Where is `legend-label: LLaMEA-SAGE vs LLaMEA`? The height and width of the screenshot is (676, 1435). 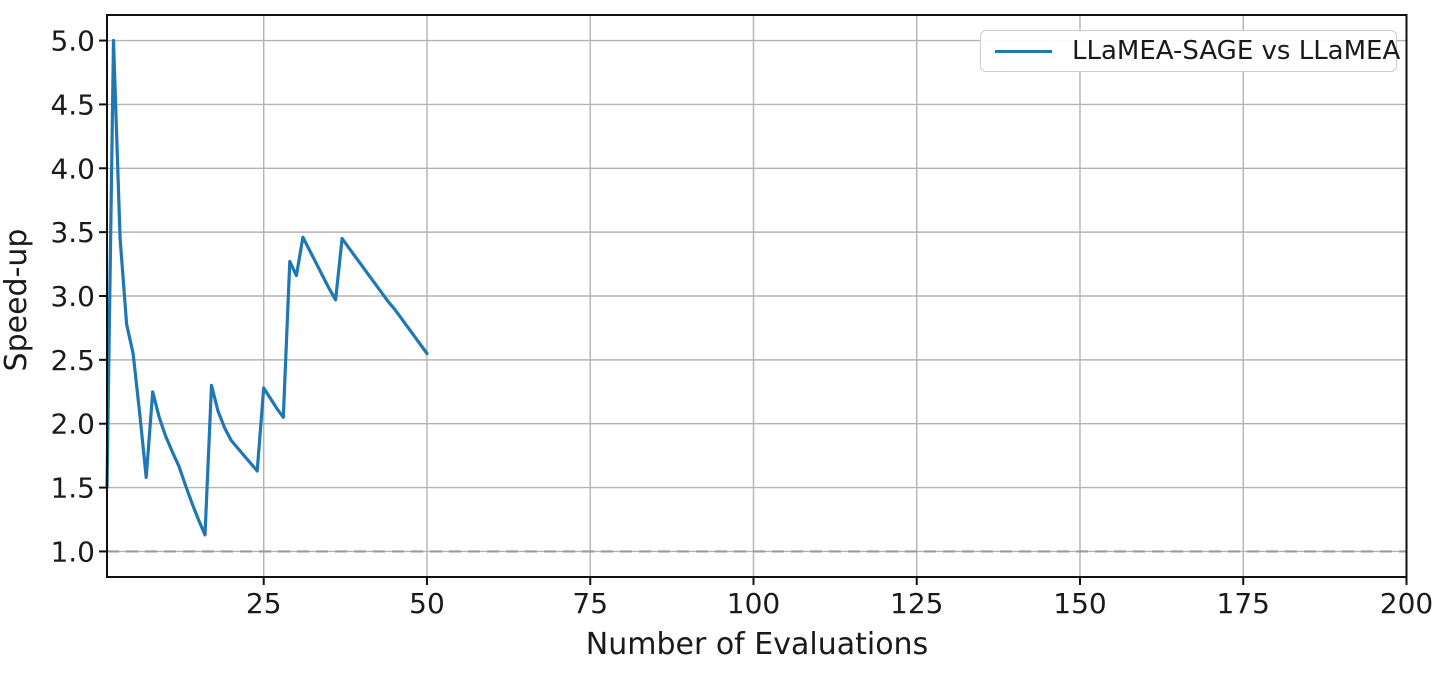 legend-label: LLaMEA-SAGE vs LLaMEA is located at coordinates (1236, 51).